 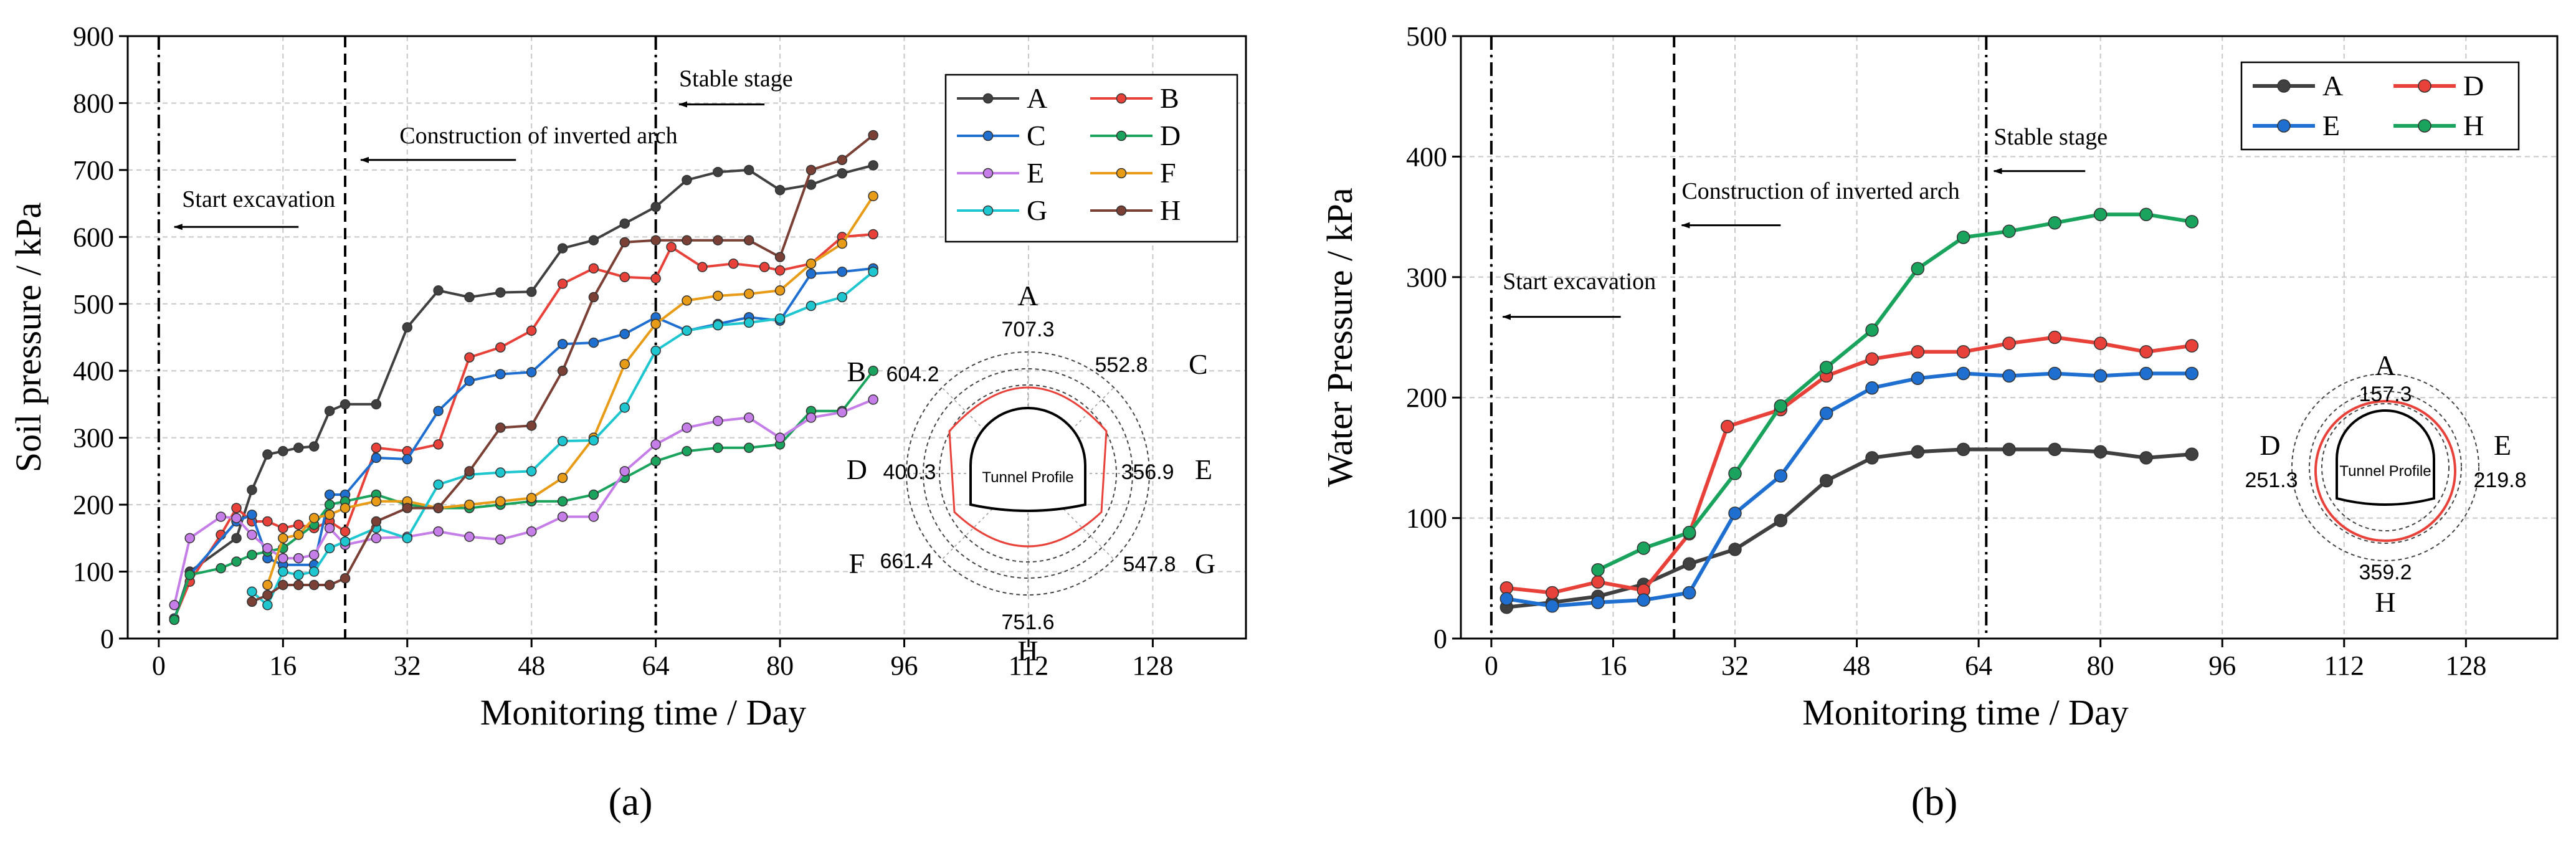 I want to click on profile-point-label-E: E, so click(x=1203, y=469).